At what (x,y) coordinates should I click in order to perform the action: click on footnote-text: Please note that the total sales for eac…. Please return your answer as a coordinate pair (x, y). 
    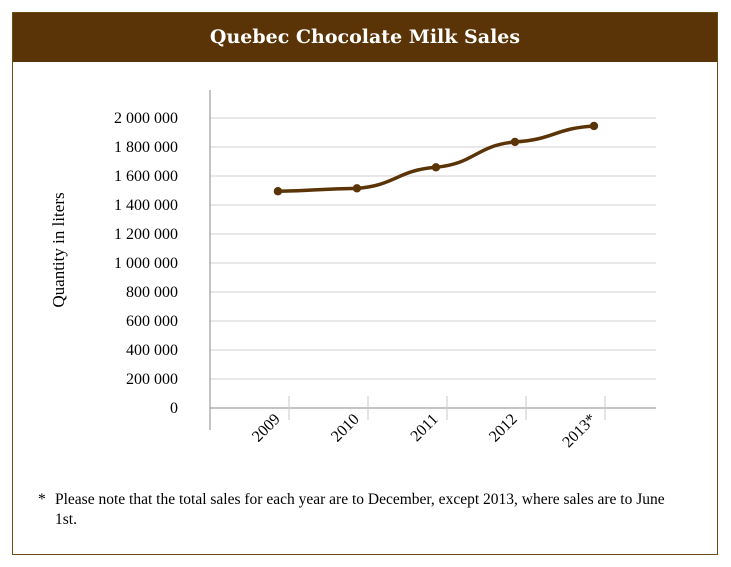
    Looking at the image, I should click on (360, 509).